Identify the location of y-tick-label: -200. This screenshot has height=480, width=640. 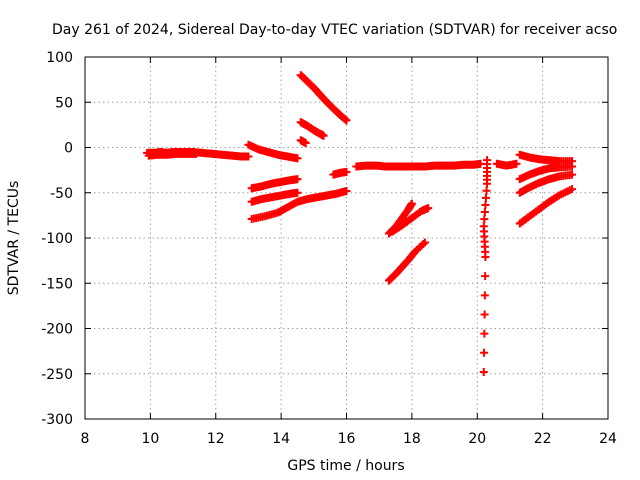
(57, 330).